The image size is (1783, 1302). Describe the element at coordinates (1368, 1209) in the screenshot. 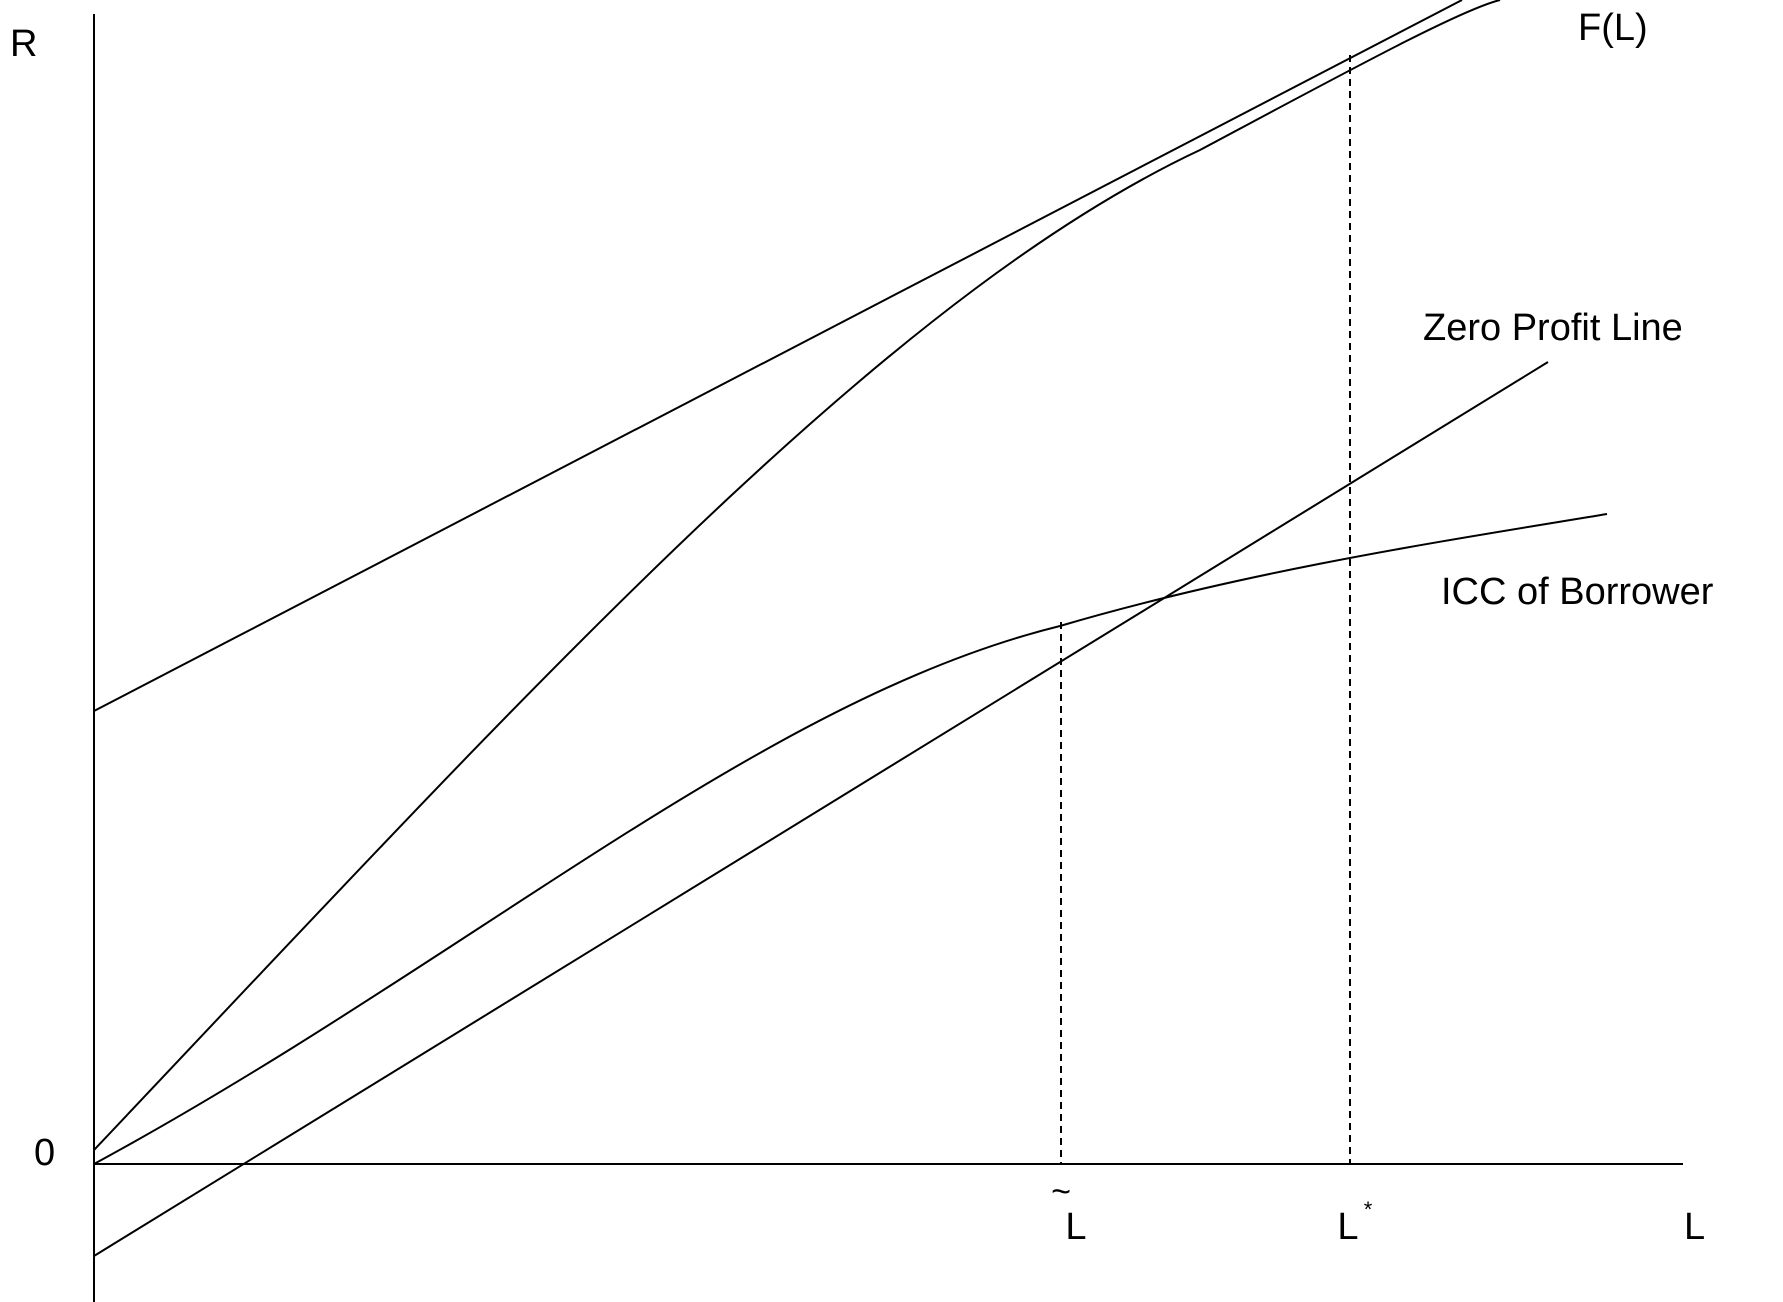

I see `l-star-superscript: *` at that location.